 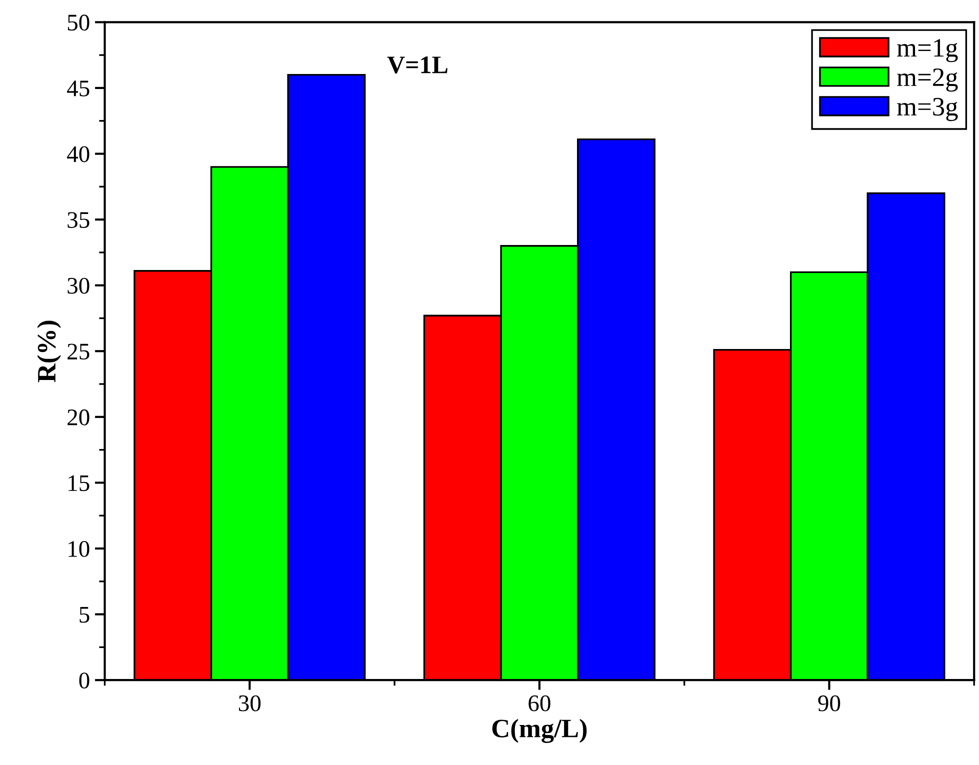 What do you see at coordinates (79, 286) in the screenshot?
I see `y-tick-label: 30` at bounding box center [79, 286].